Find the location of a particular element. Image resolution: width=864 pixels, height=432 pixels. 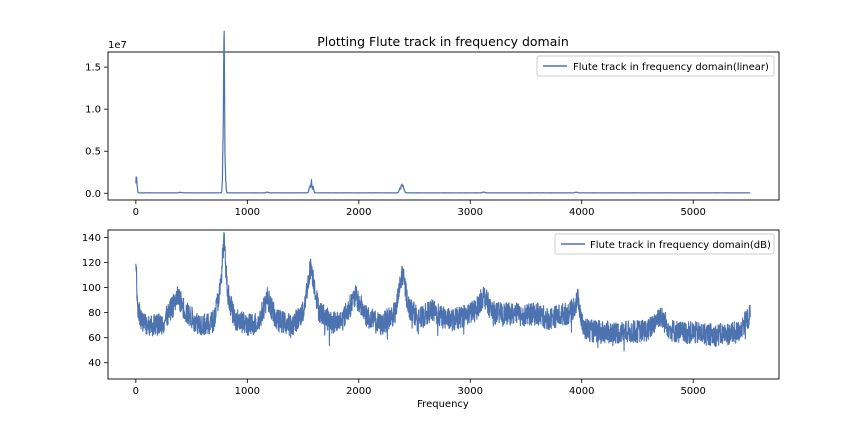

x-axis-label: Frequency is located at coordinates (443, 404).